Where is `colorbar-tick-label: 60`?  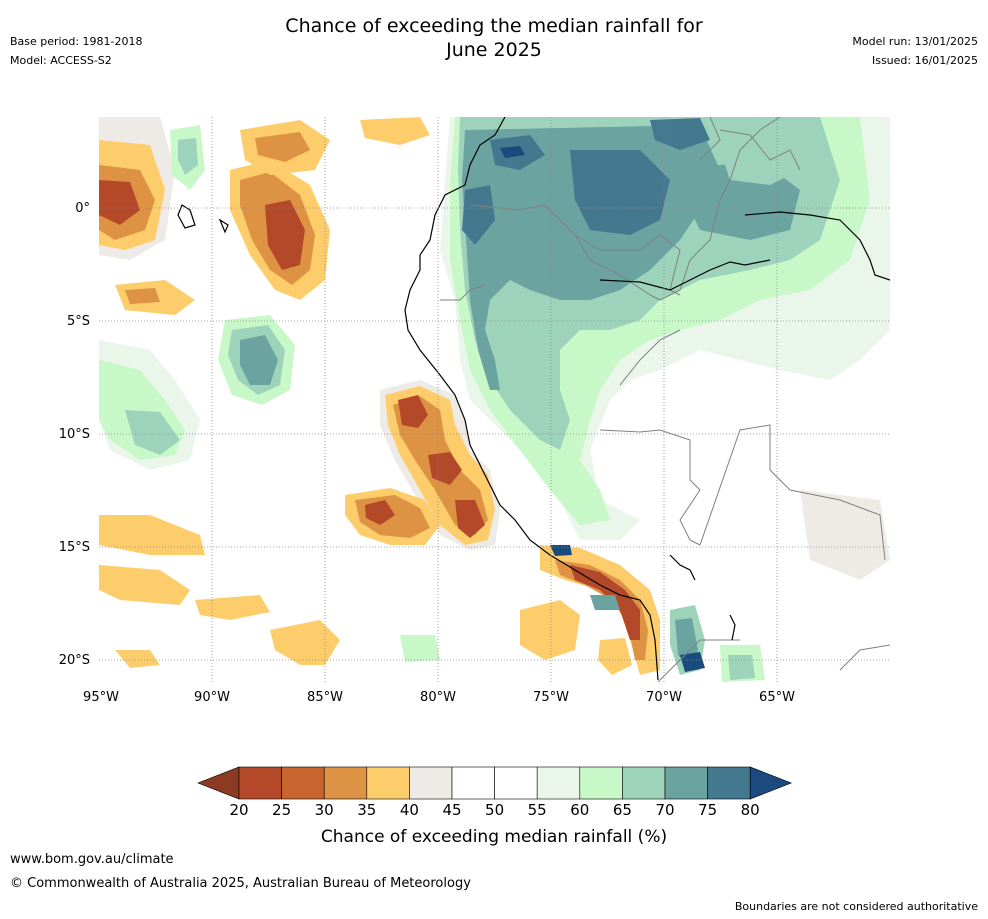
colorbar-tick-label: 60 is located at coordinates (580, 810).